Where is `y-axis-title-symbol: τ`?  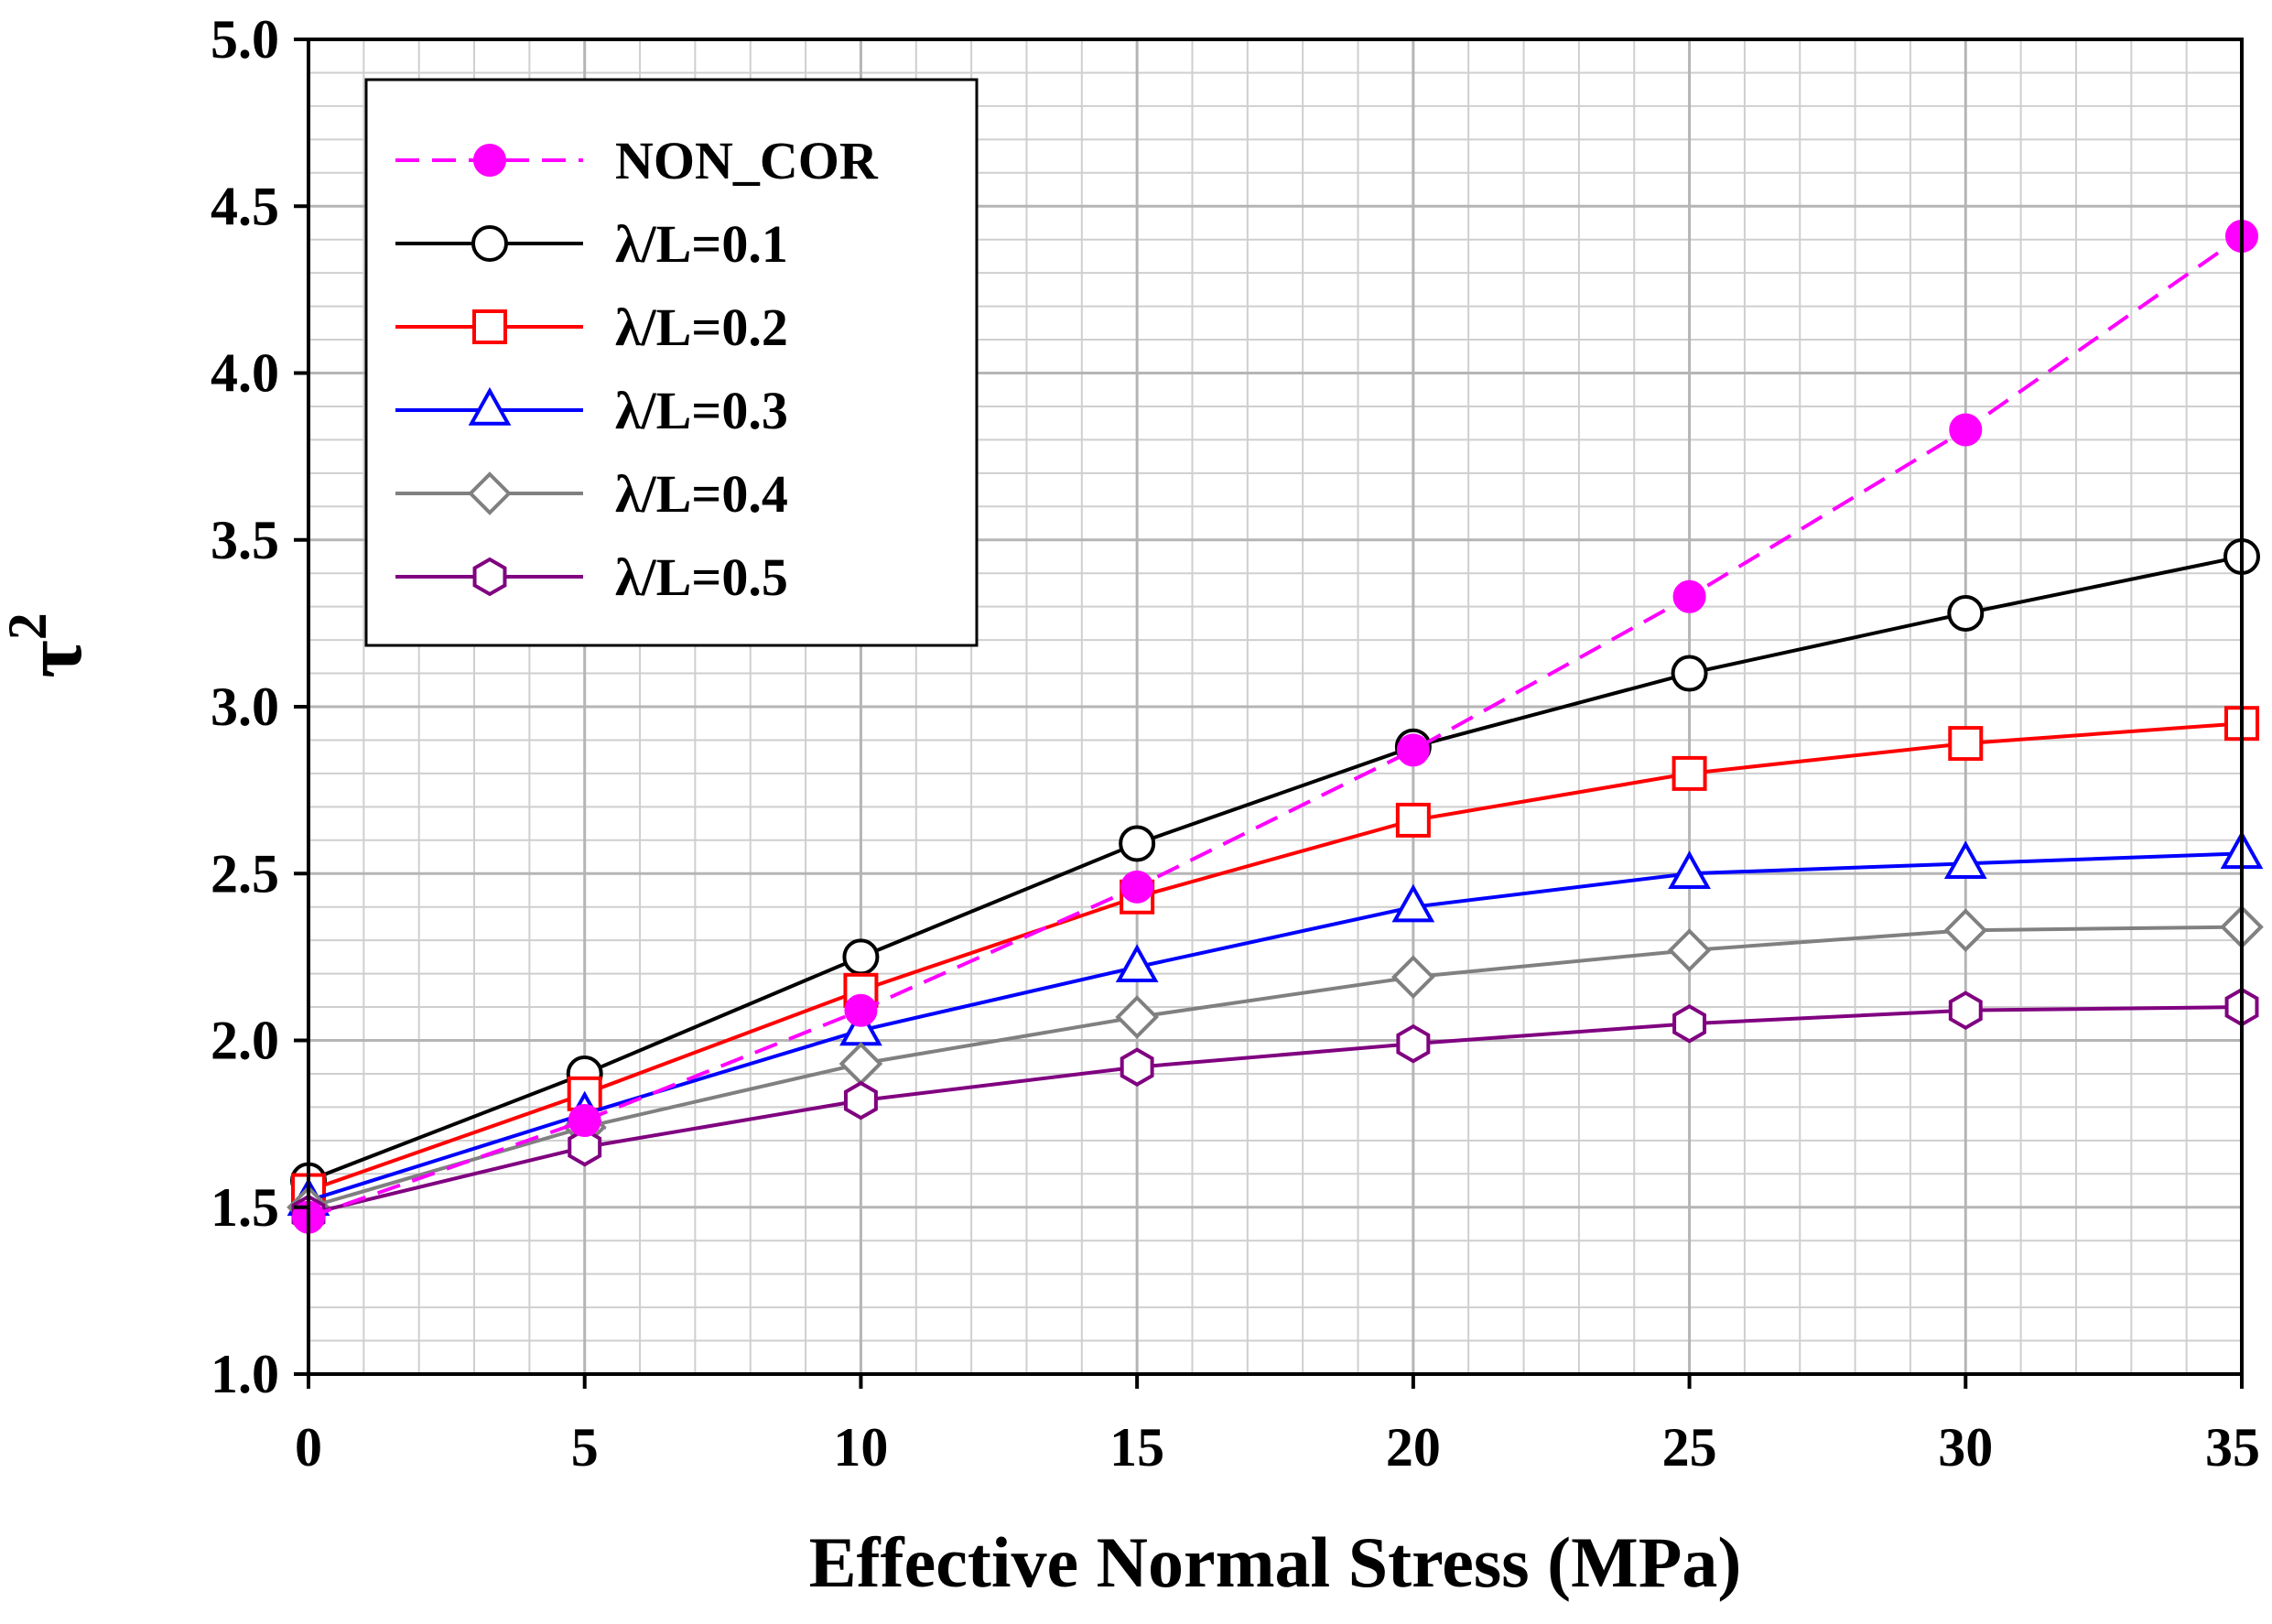
y-axis-title-symbol: τ is located at coordinates (53, 658).